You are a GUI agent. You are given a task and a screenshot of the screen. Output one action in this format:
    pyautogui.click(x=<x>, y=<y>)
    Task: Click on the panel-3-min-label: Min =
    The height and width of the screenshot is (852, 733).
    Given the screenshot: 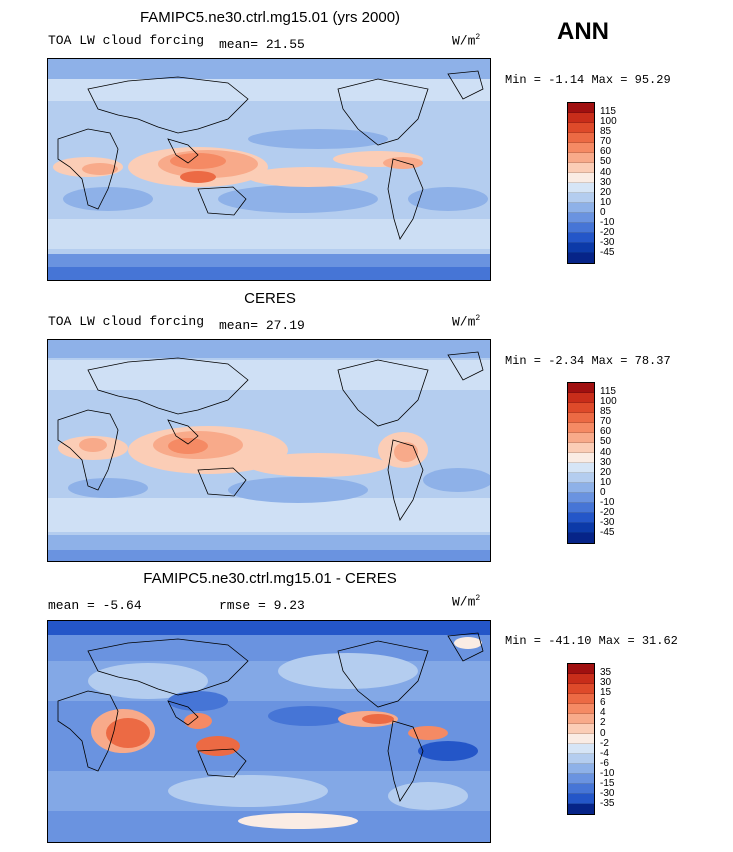 What is the action you would take?
    pyautogui.click(x=523, y=641)
    